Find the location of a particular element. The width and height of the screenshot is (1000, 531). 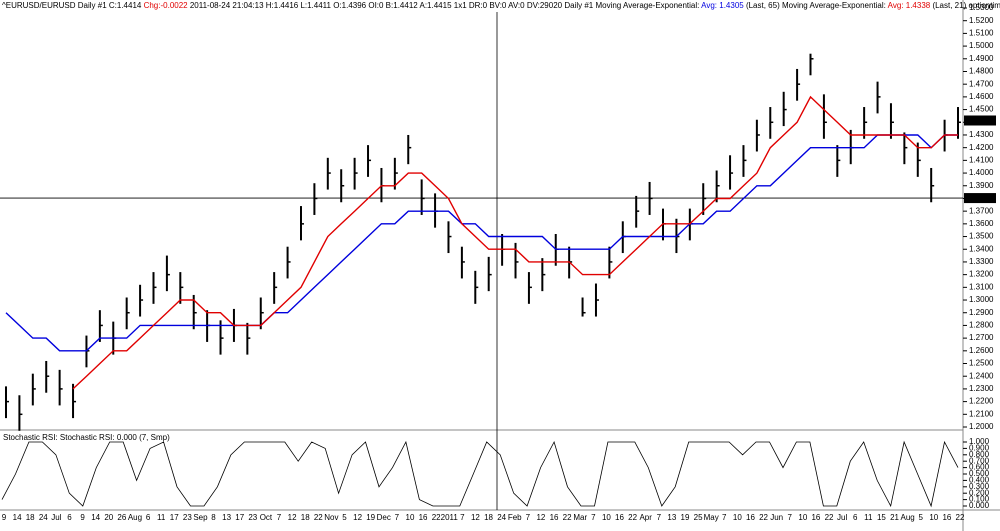

y-tick-label: 1.4500 is located at coordinates (981, 109).